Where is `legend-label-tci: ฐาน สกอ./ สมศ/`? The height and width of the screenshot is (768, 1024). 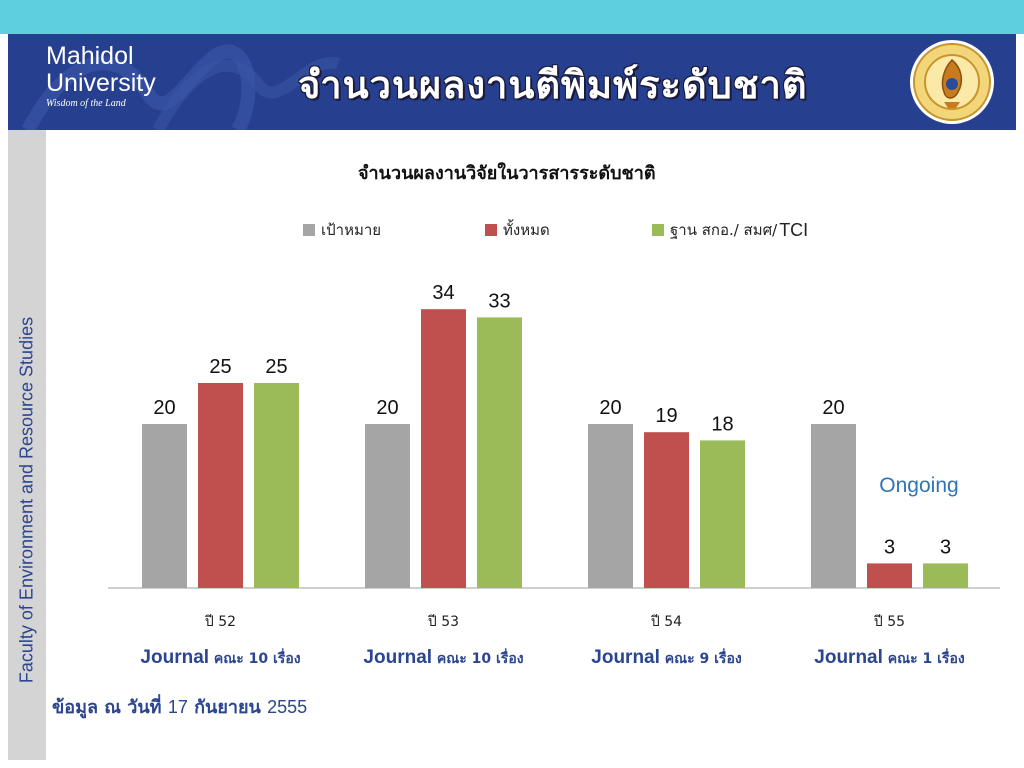
legend-label-tci: ฐาน สกอ./ สมศ/ is located at coordinates (724, 230).